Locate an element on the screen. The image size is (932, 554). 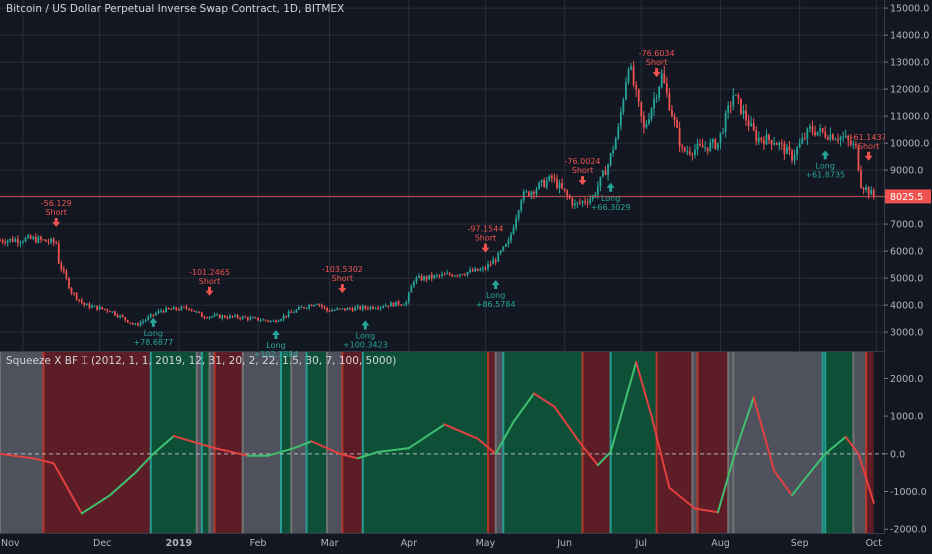
price-tick-label: 3000.0 is located at coordinates (906, 333).